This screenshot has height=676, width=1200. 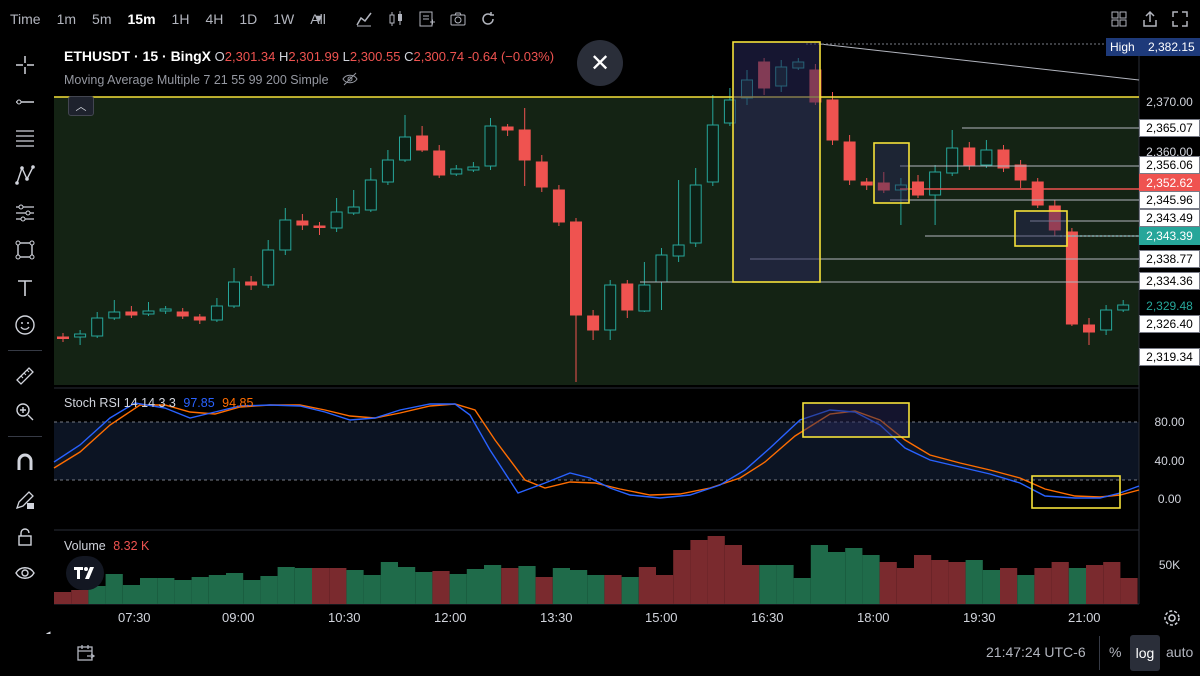 What do you see at coordinates (767, 617) in the screenshot?
I see `time-label: 16:30` at bounding box center [767, 617].